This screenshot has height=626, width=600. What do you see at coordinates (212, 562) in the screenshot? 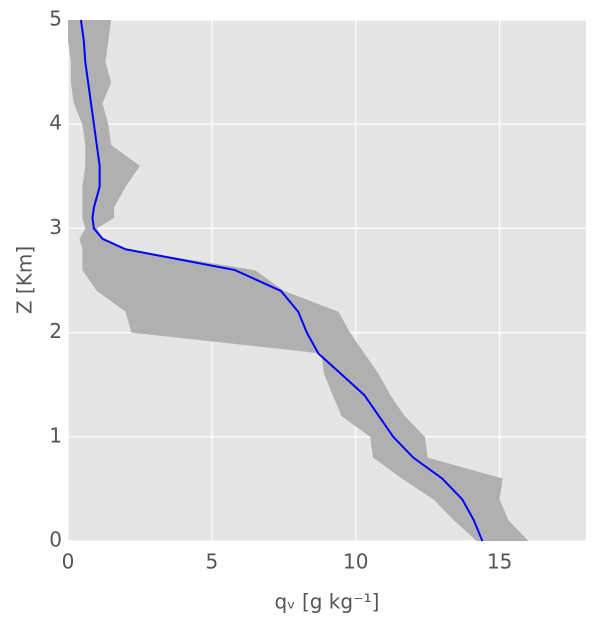
I see `x-tick-label: 5` at bounding box center [212, 562].